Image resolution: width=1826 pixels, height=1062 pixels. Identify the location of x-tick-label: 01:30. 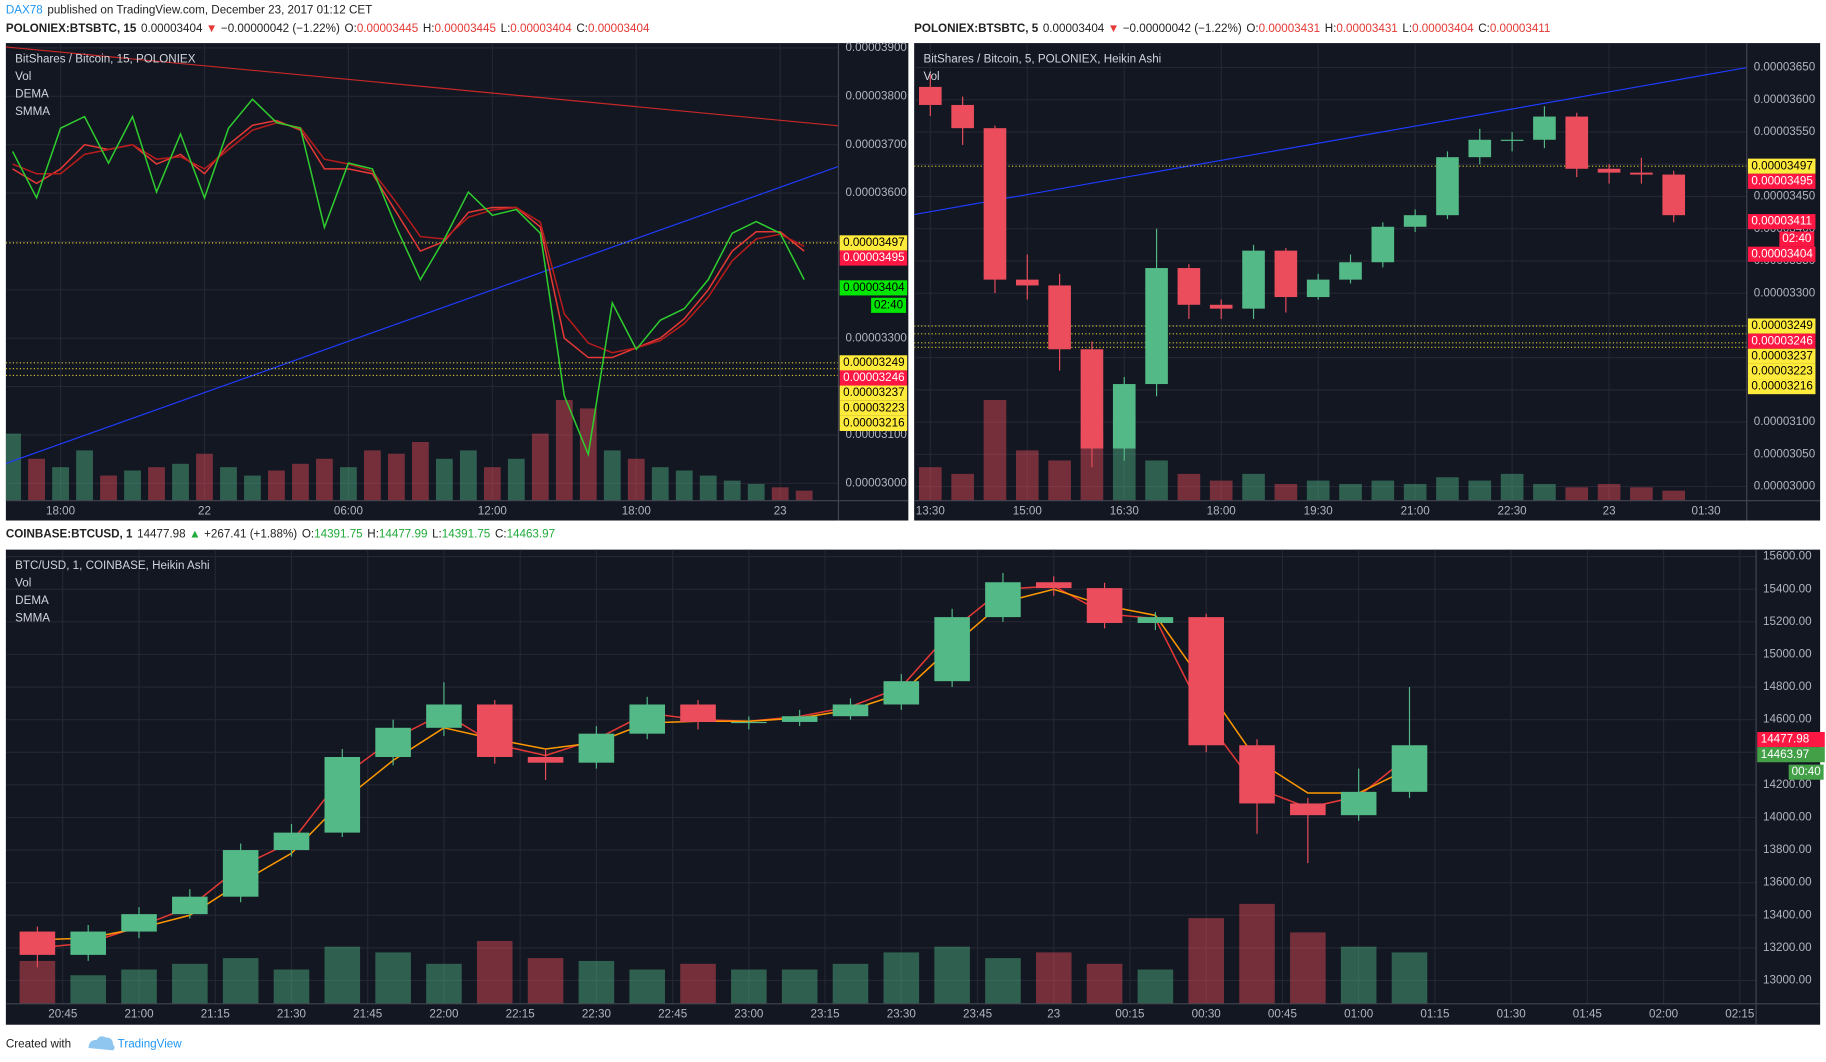
(1512, 1013).